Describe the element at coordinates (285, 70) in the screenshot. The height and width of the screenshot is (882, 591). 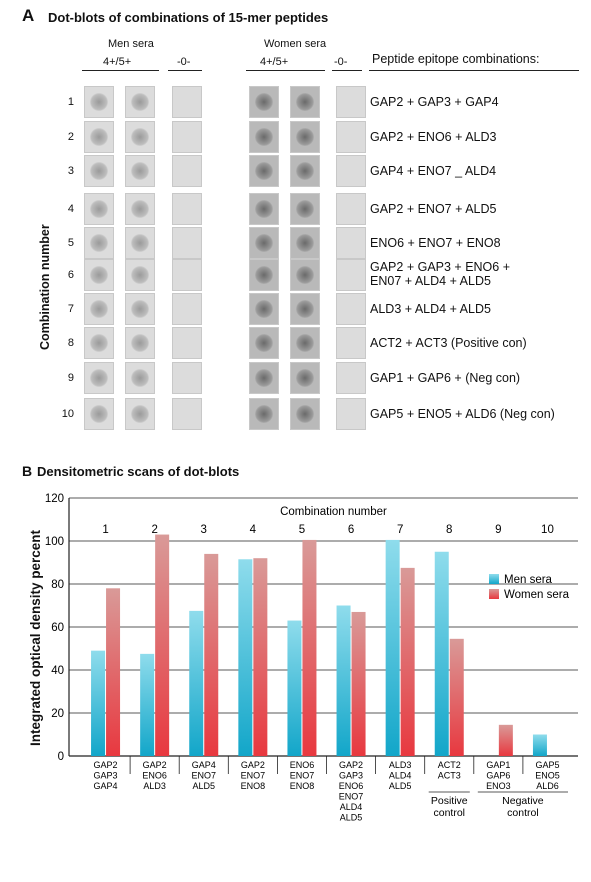
I see `women-pos-underline` at that location.